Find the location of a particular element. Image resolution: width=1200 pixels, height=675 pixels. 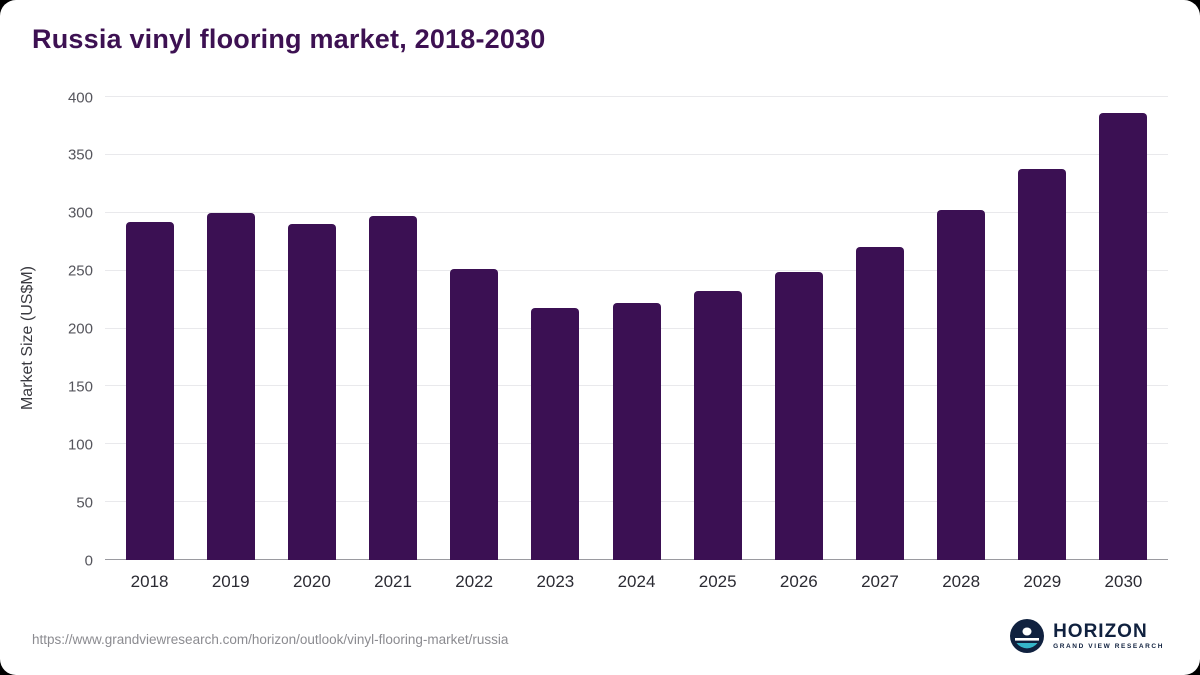

bar-column-2018 is located at coordinates (149, 328).